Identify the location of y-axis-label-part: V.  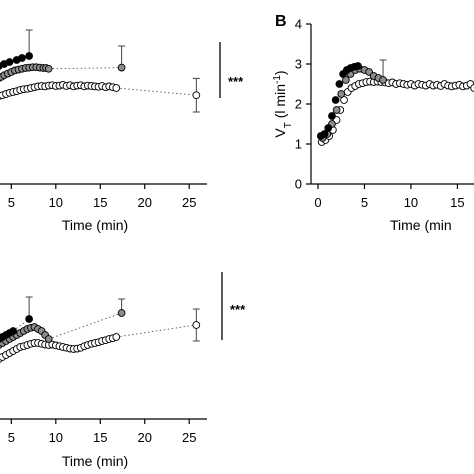
(280, 133).